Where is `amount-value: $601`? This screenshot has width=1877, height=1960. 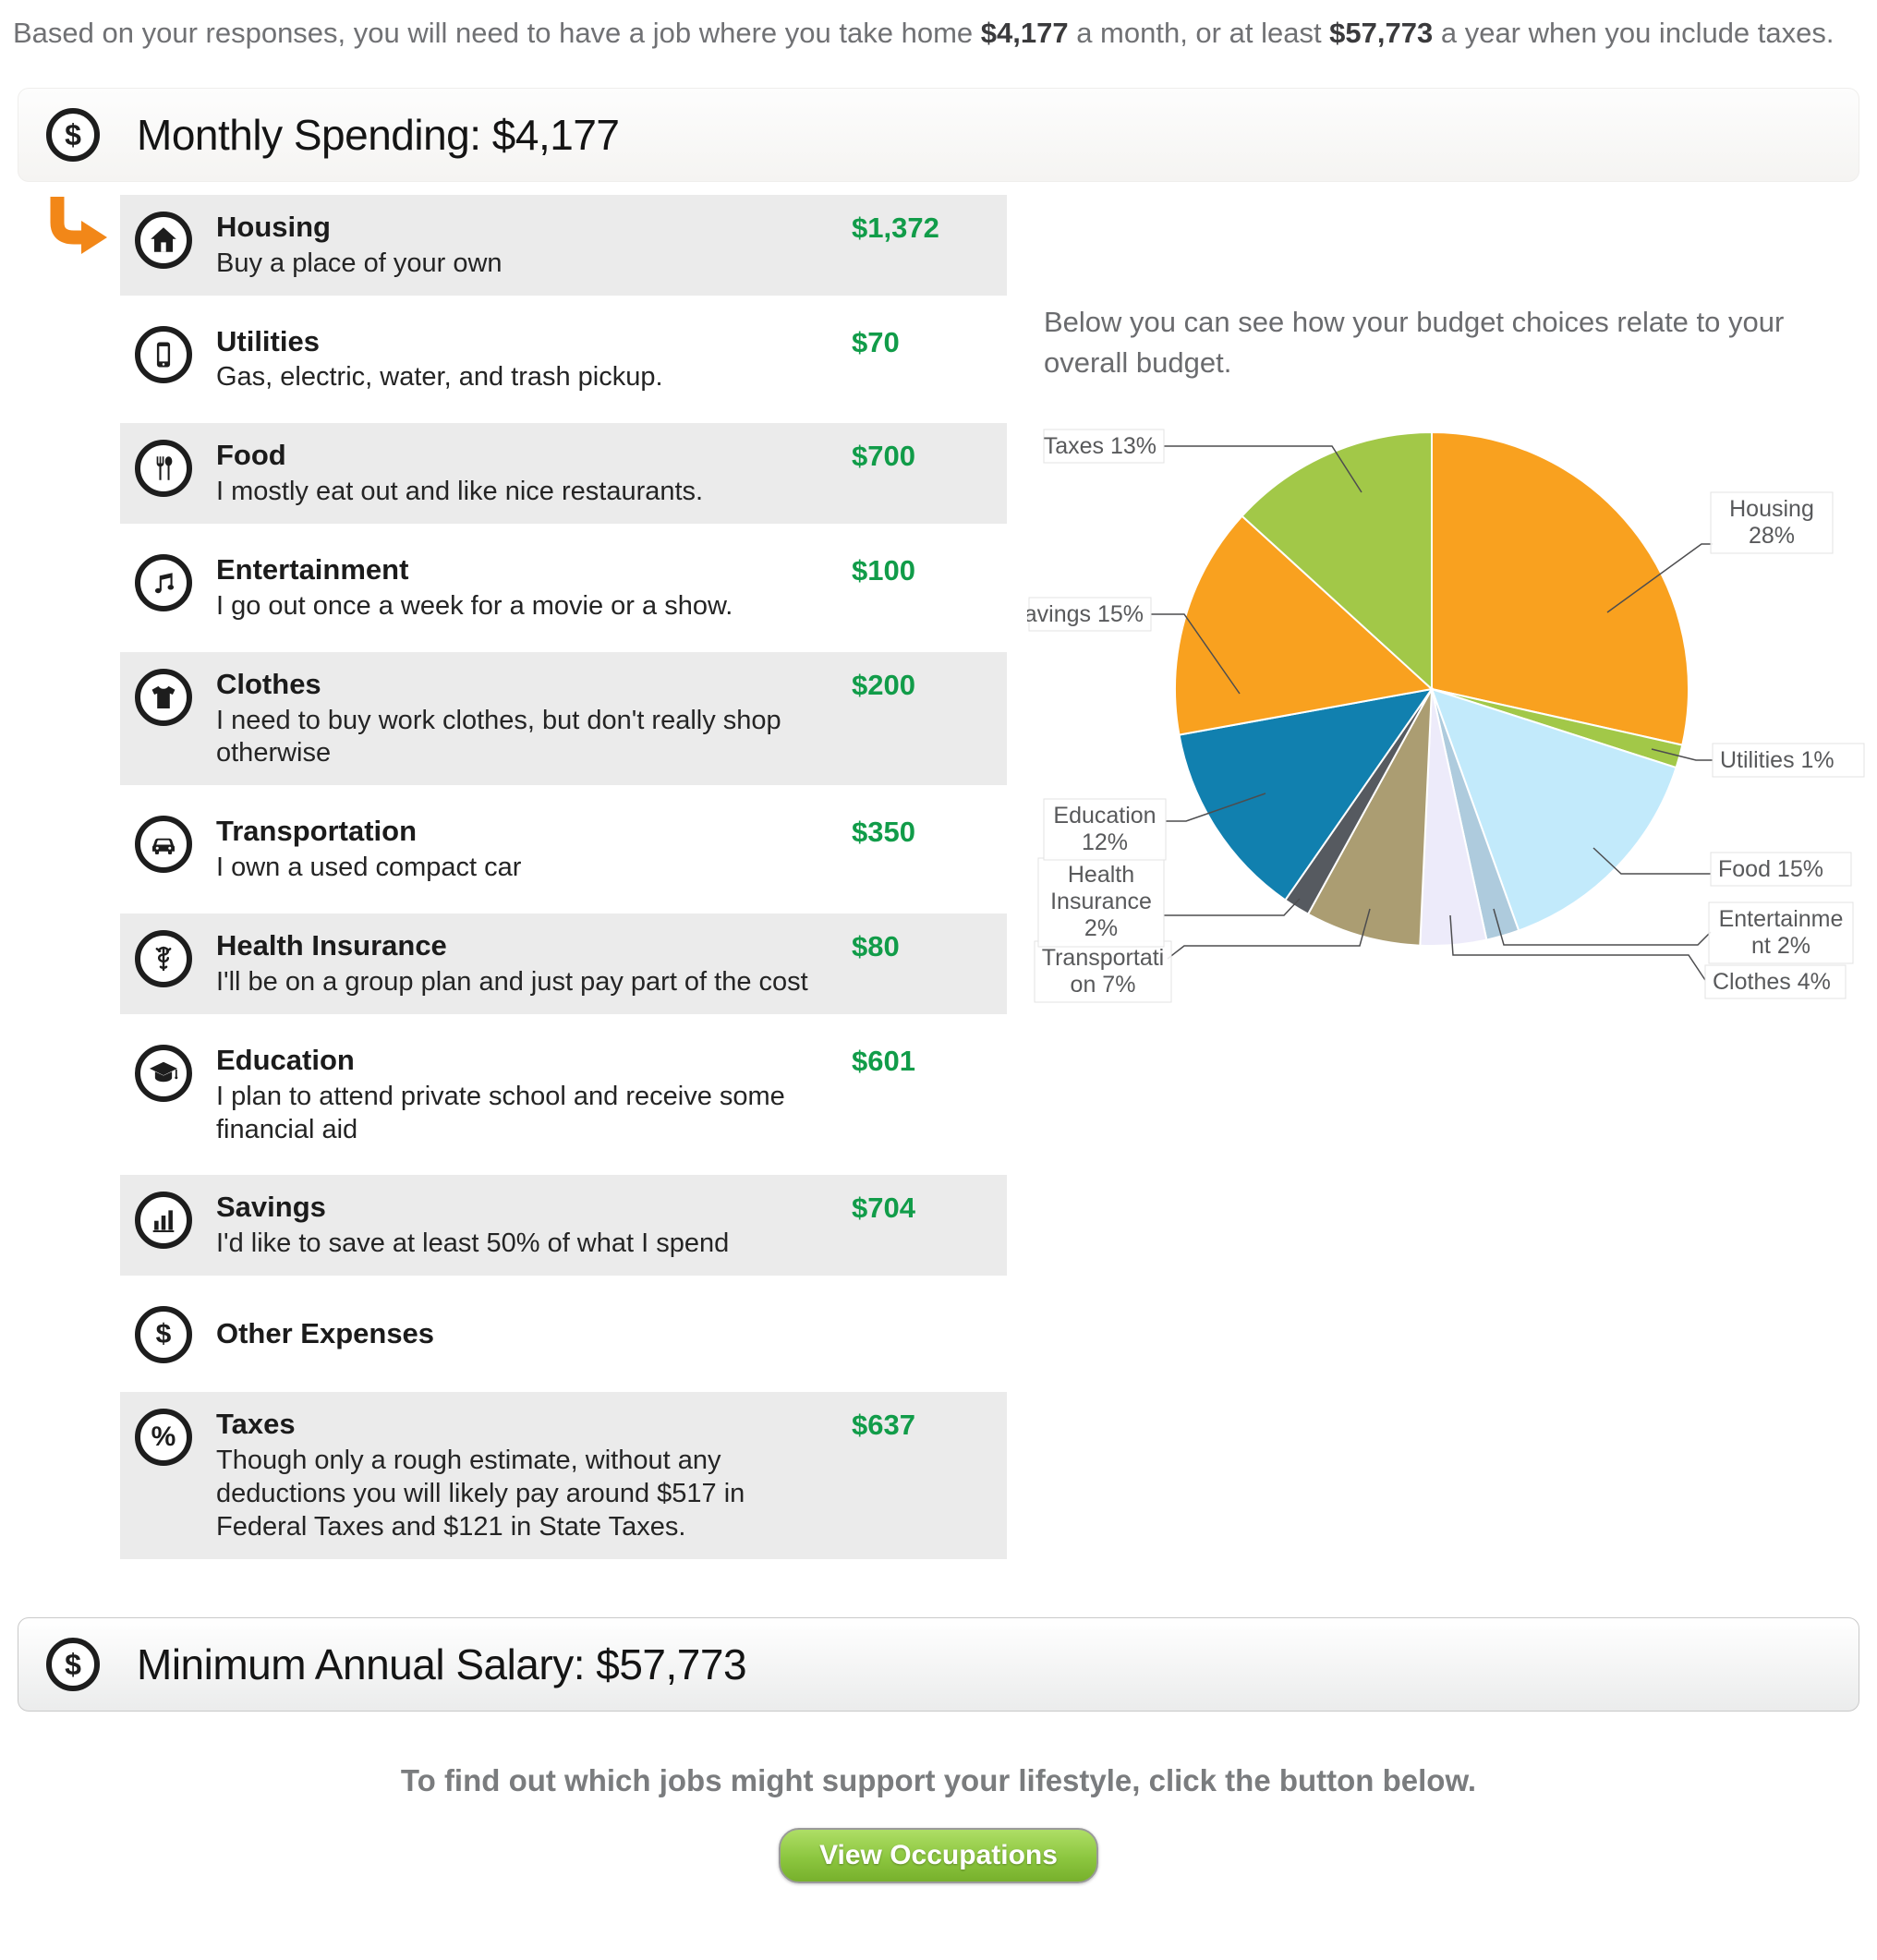
amount-value: $601 is located at coordinates (884, 1060).